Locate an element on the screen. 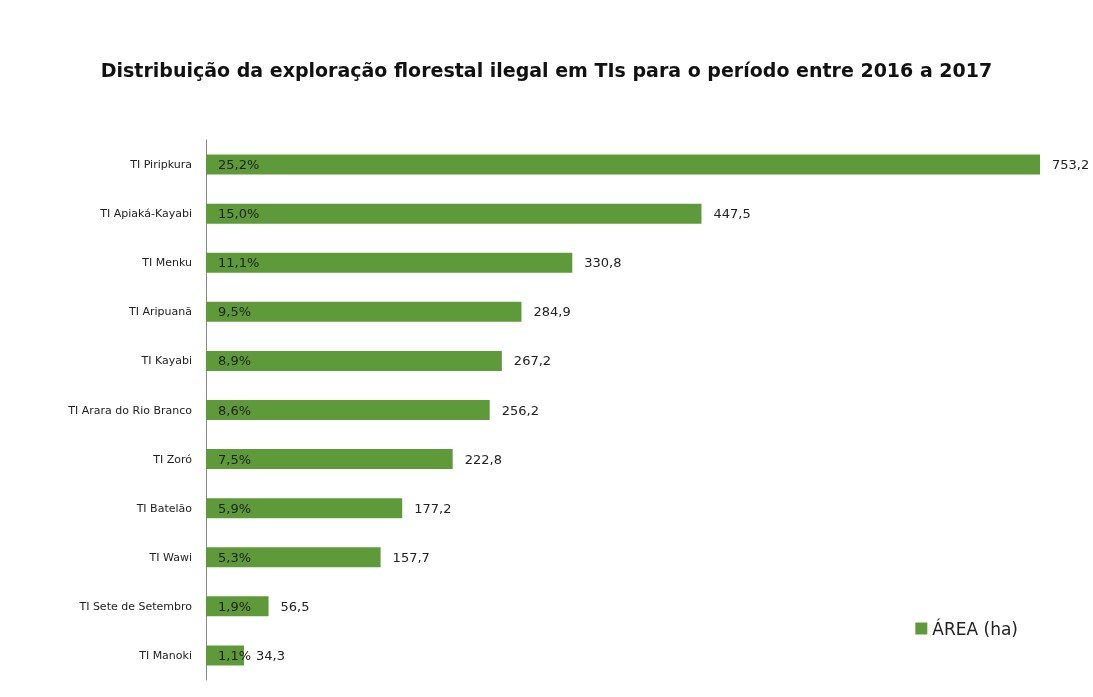 Image resolution: width=1093 pixels, height=697 pixels. data-label: 256,2 is located at coordinates (520, 410).